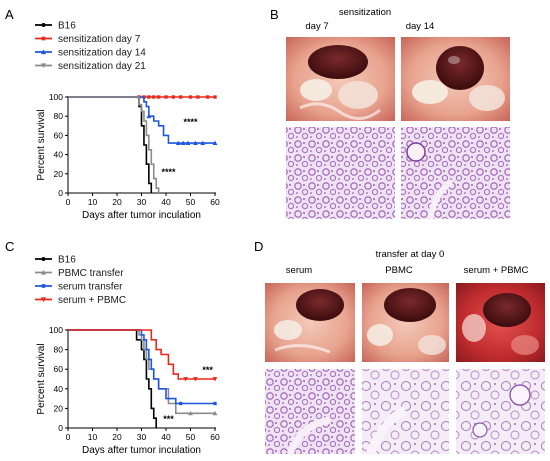 Image resolution: width=550 pixels, height=461 pixels. Describe the element at coordinates (310, 412) in the screenshot. I see `lung-histology-serum` at that location.